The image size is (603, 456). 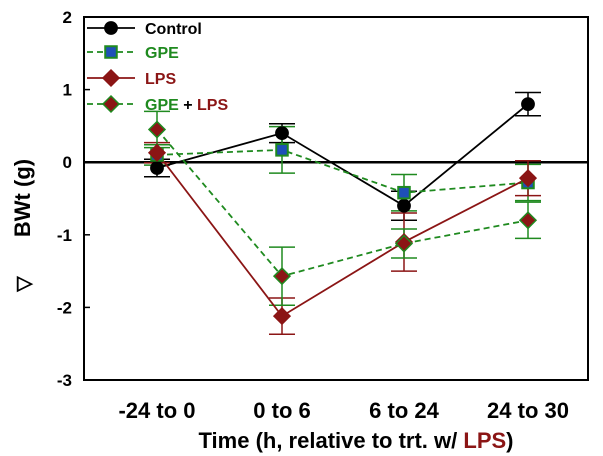 What do you see at coordinates (281, 410) in the screenshot?
I see `x-tick-label: 0 to 6` at bounding box center [281, 410].